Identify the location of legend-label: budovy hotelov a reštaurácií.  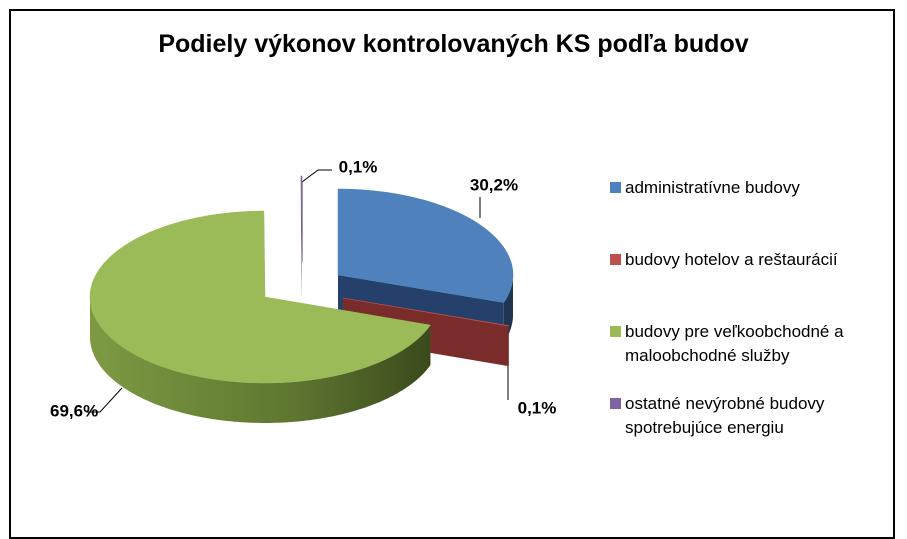
(760, 260).